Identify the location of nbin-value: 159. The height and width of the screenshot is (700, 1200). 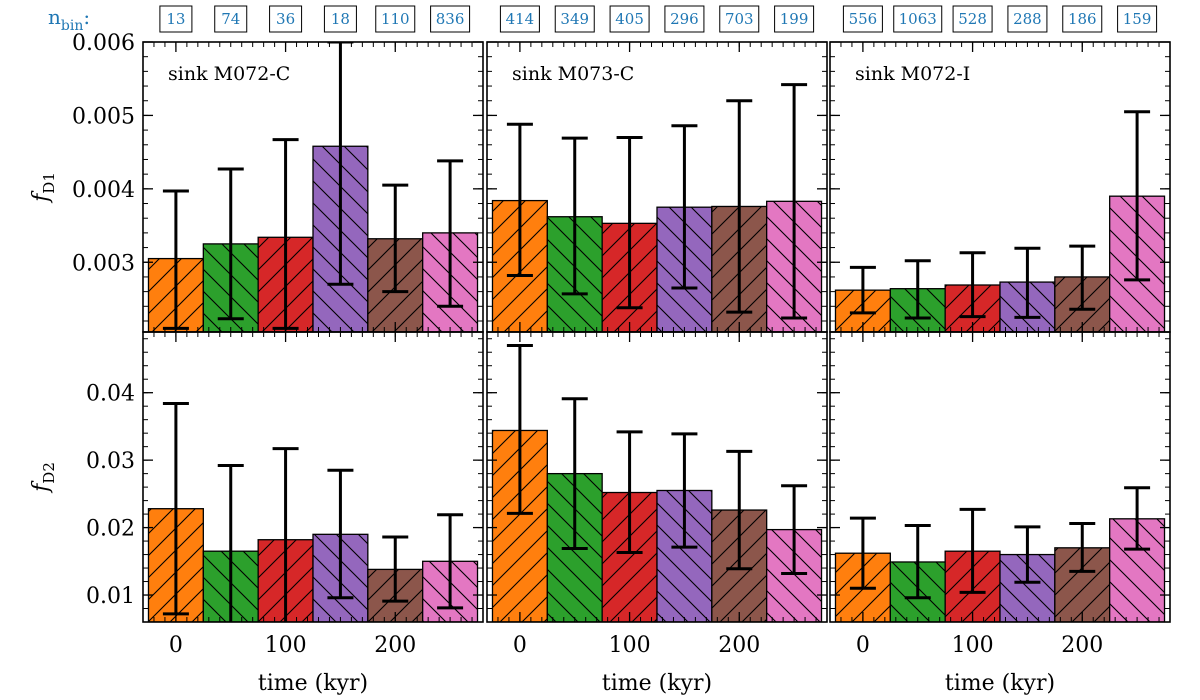
(1137, 19).